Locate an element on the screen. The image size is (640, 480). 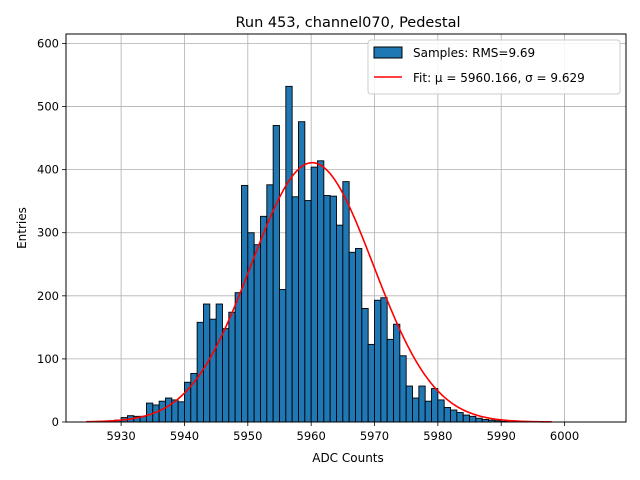
y-axis-ticks: 0 100 200 300 400 500 600 is located at coordinates (51, 232).